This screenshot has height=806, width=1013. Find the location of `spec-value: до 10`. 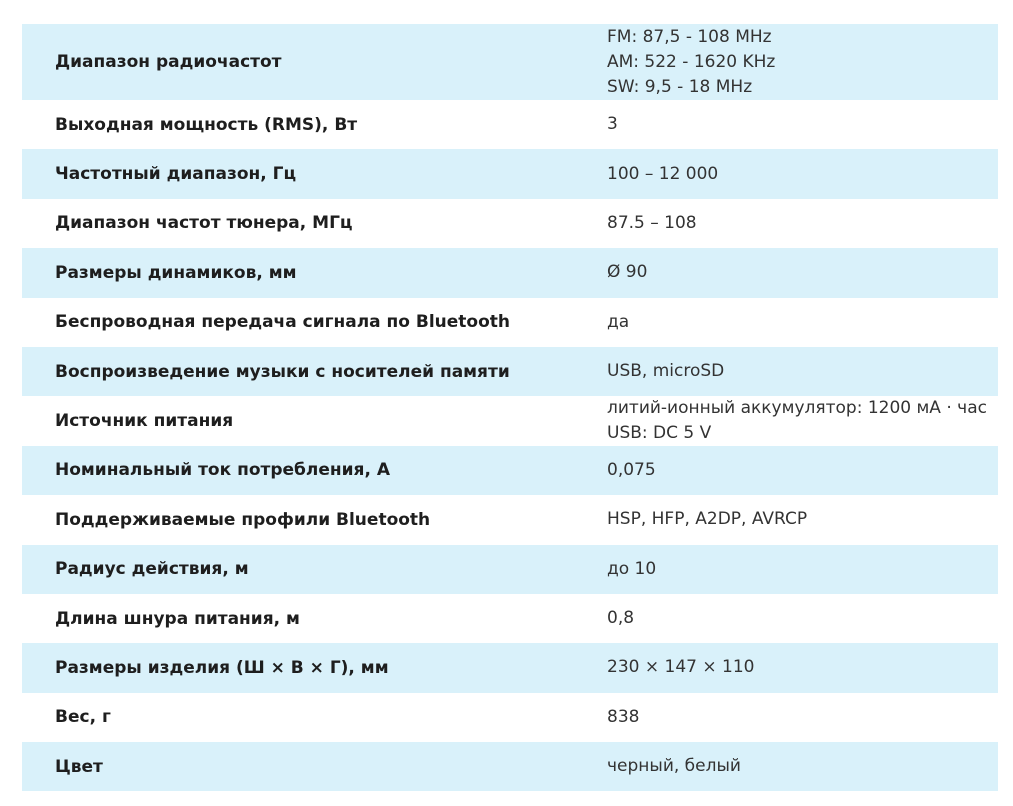

spec-value: до 10 is located at coordinates (800, 569).